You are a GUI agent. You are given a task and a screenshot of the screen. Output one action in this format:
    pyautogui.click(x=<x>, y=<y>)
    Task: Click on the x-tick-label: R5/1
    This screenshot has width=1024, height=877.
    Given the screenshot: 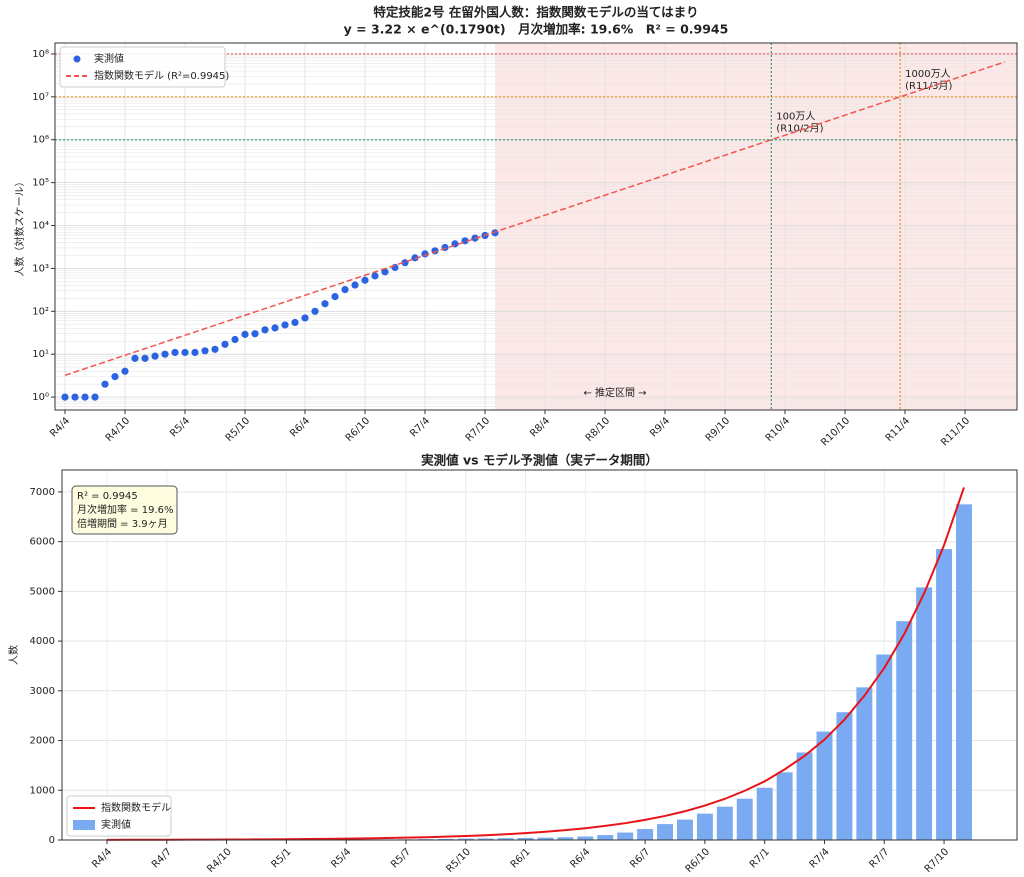 What is the action you would take?
    pyautogui.click(x=282, y=858)
    